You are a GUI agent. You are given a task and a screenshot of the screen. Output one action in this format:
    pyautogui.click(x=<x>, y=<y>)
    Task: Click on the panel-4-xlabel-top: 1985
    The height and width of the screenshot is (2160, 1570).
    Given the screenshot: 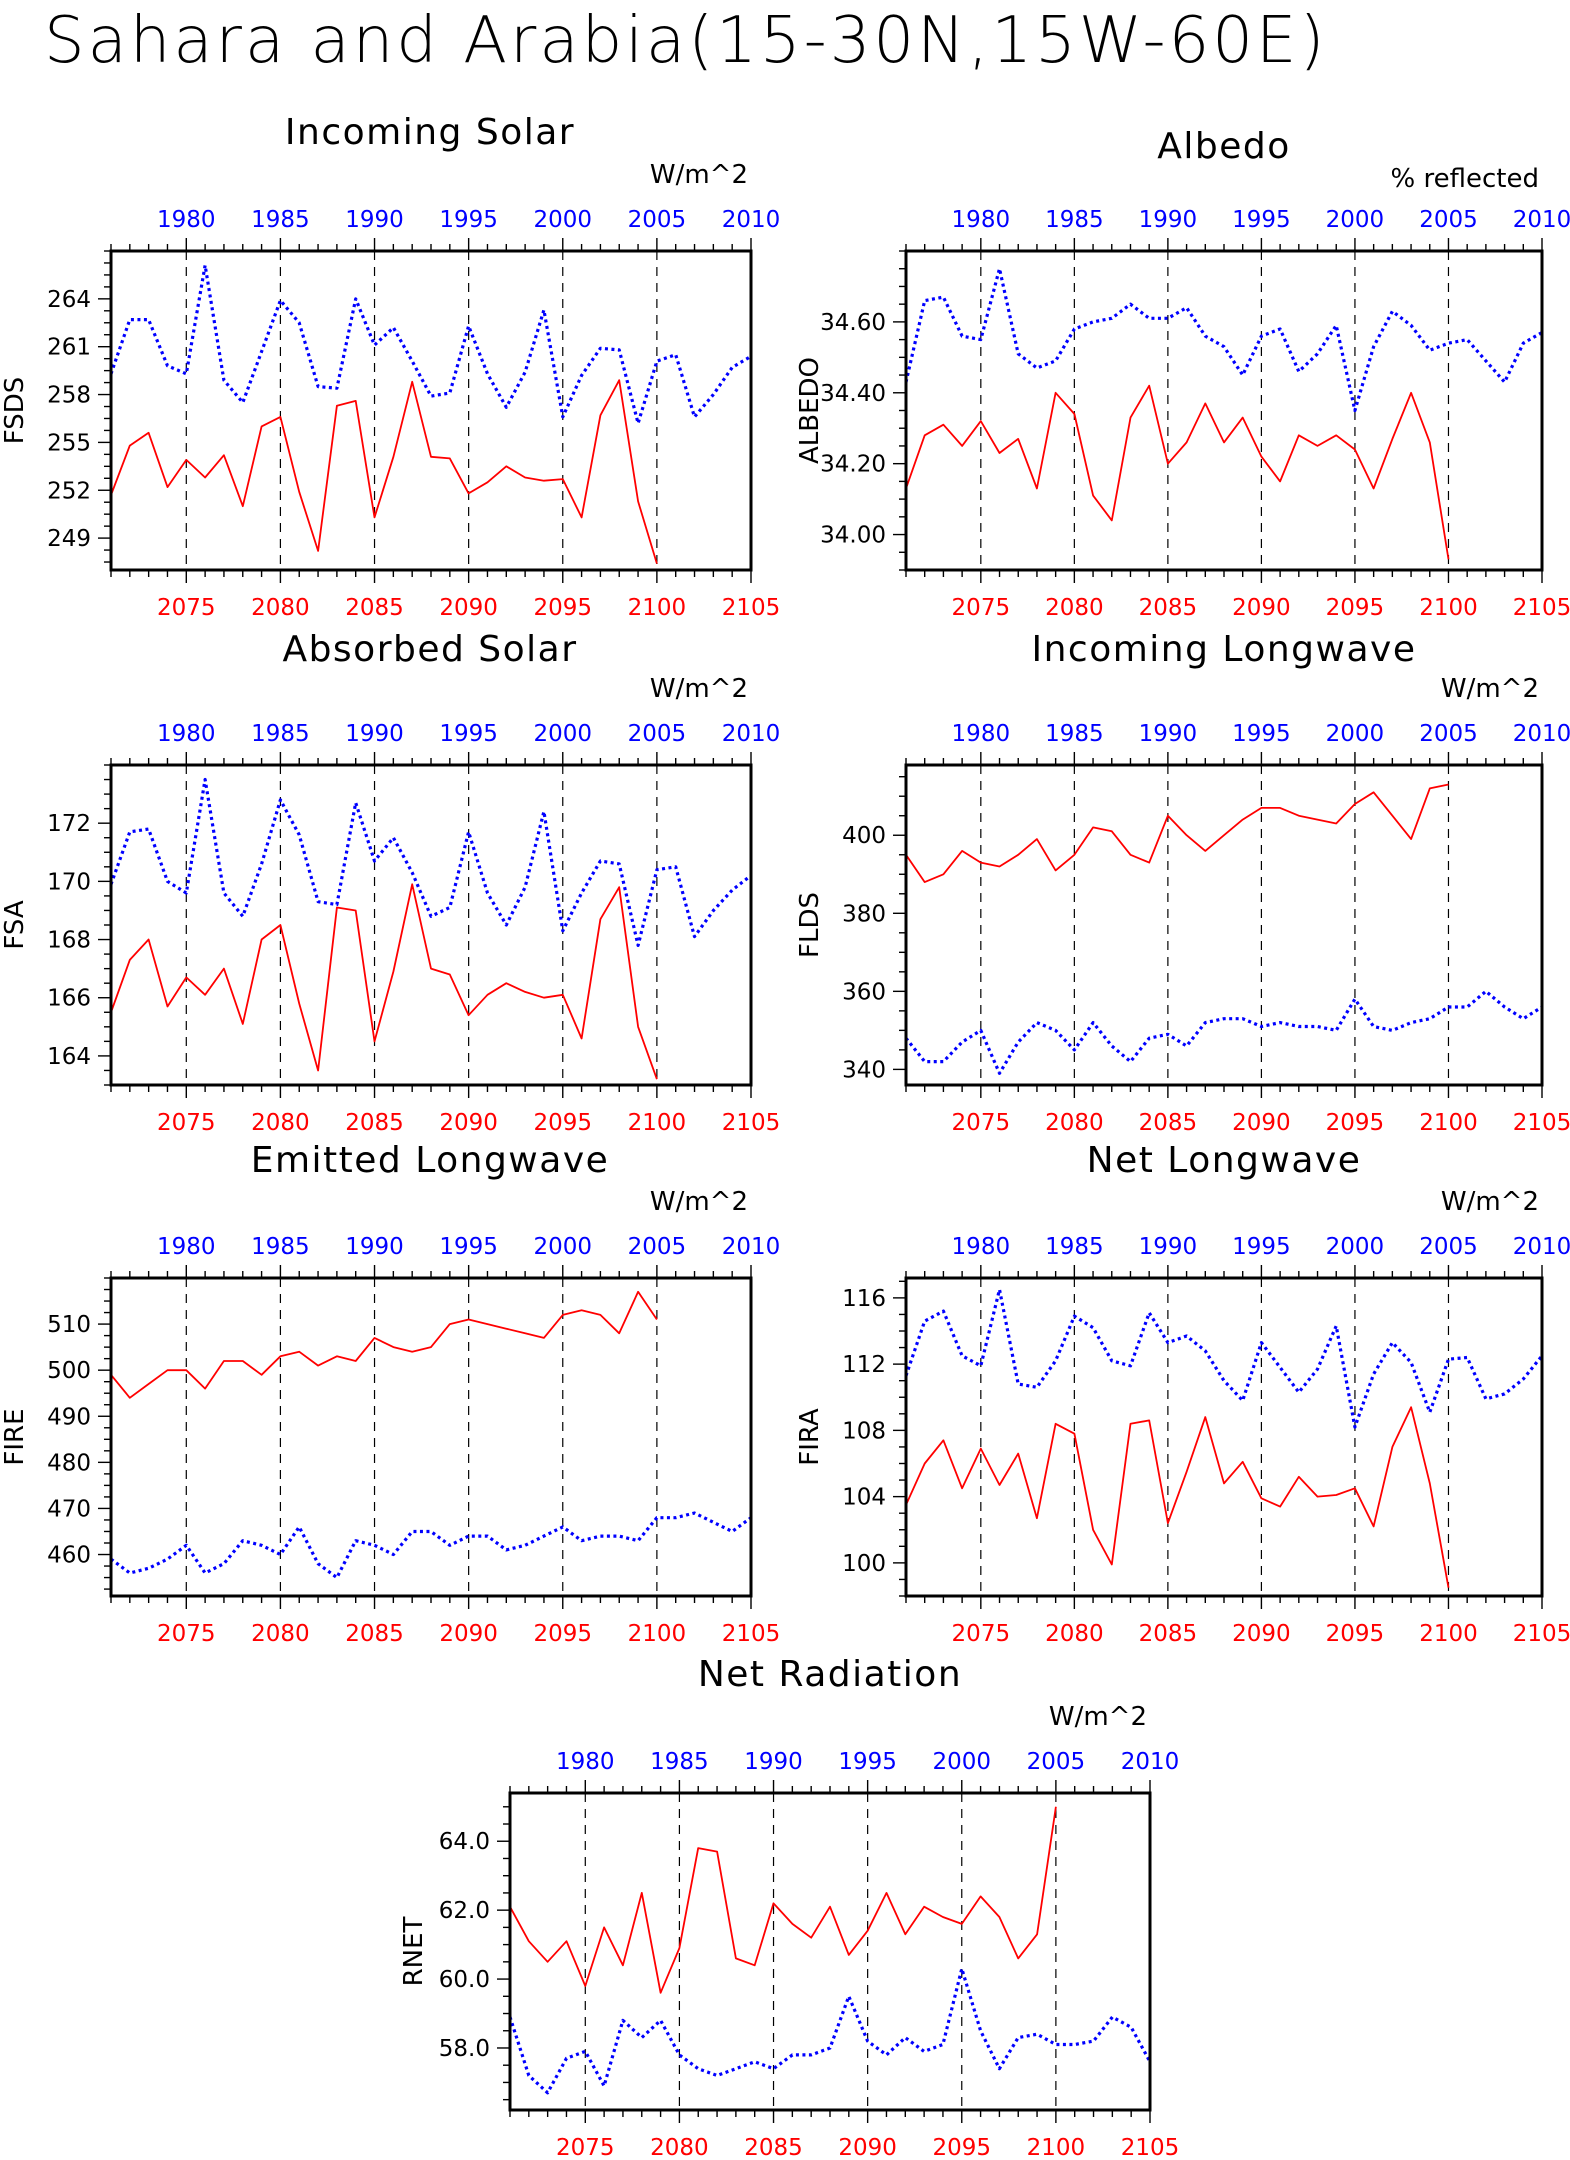 What is the action you would take?
    pyautogui.click(x=1074, y=734)
    